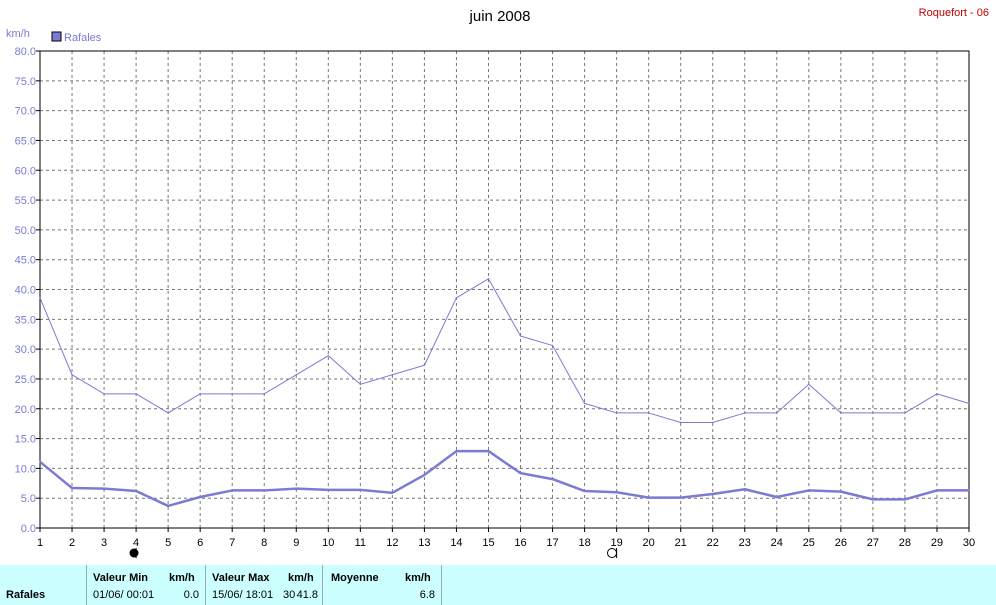  What do you see at coordinates (28, 529) in the screenshot?
I see `y-tick-label: 0.0` at bounding box center [28, 529].